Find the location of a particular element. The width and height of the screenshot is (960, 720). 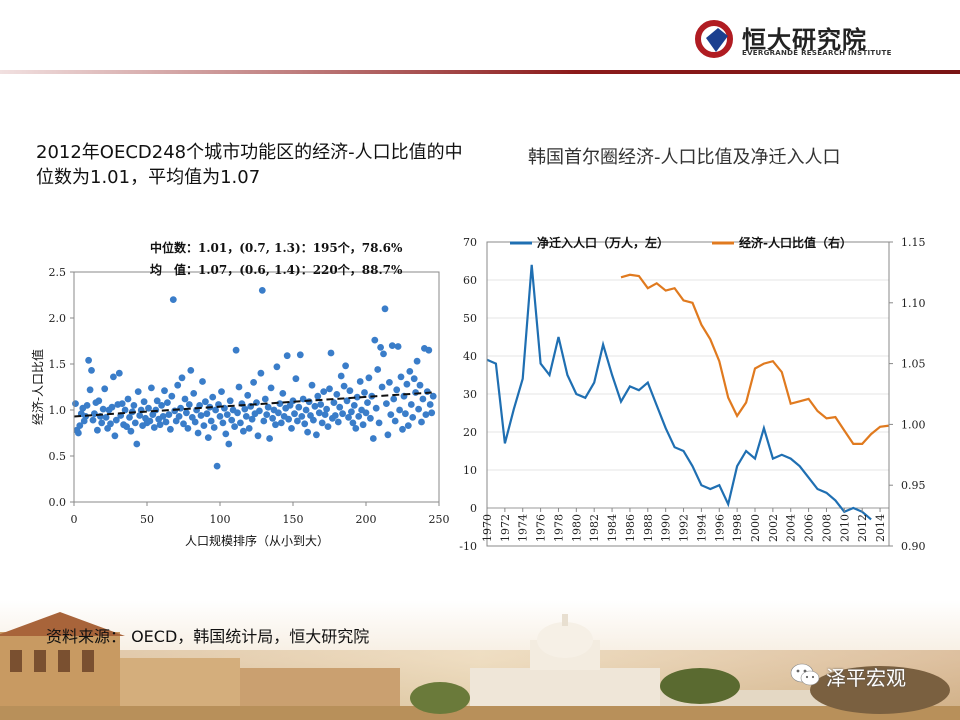

left-y-tick-label: -10 is located at coordinates (468, 546).